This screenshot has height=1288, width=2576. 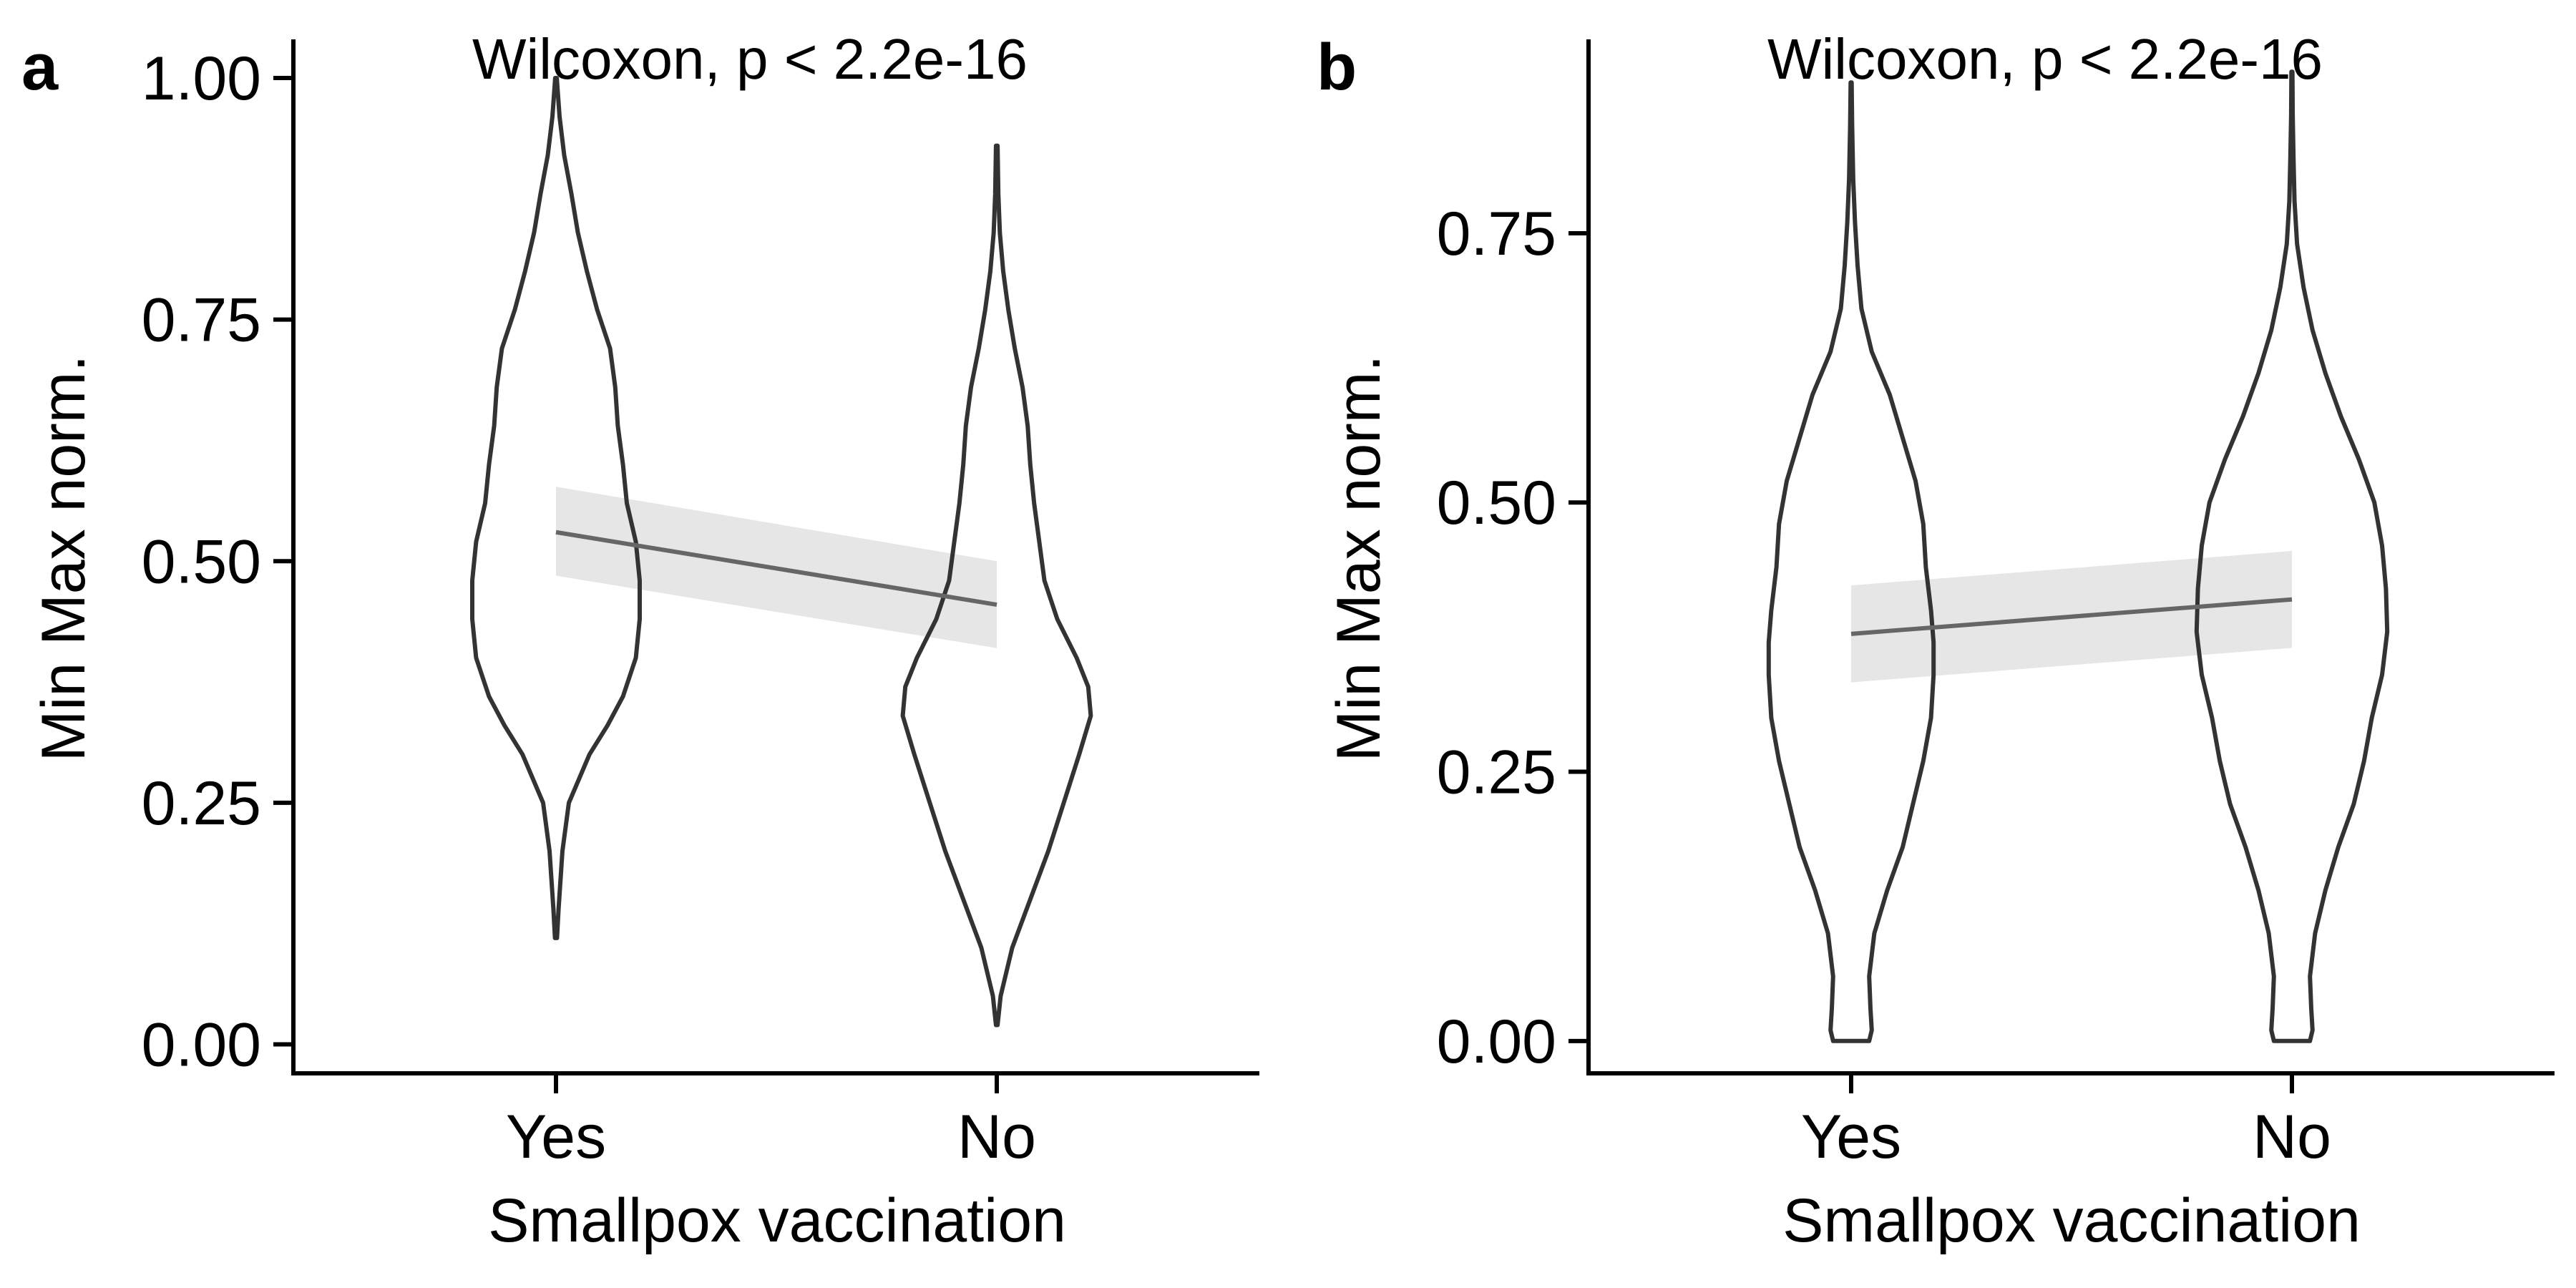 I want to click on panel-a-y-tick-label: 0.50, so click(x=201, y=561).